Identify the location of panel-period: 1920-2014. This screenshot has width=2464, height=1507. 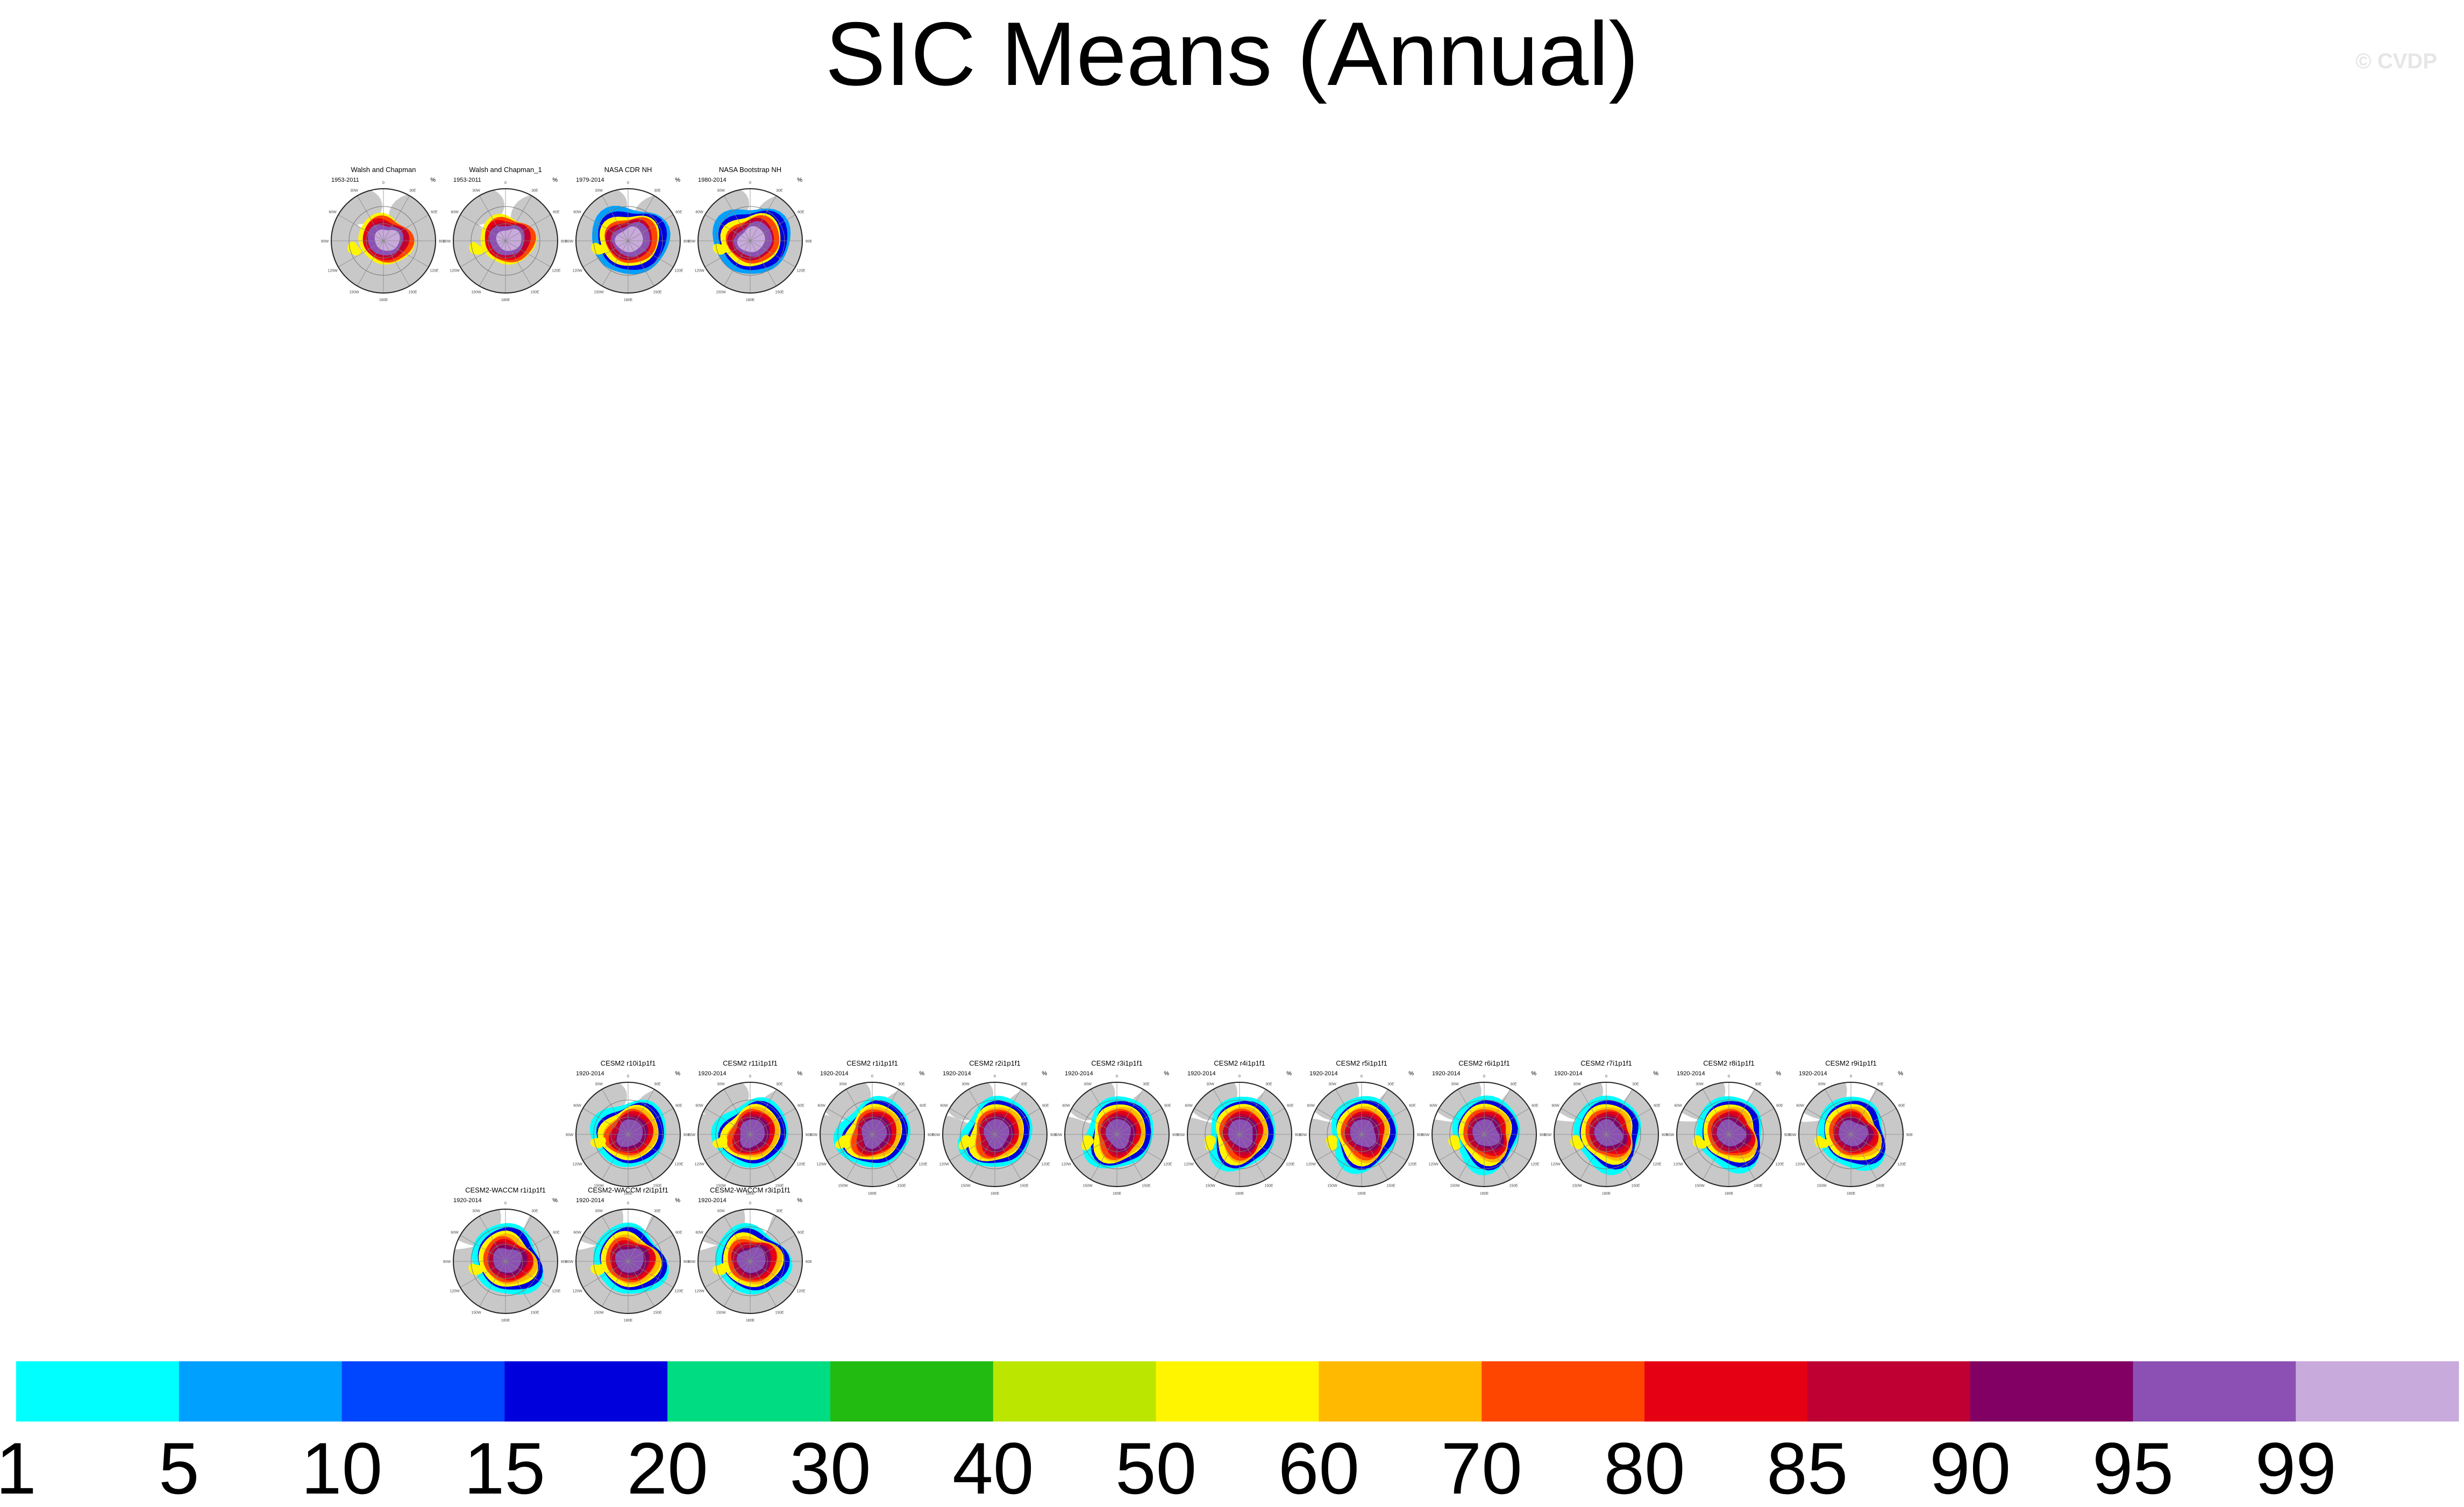
(1813, 1073).